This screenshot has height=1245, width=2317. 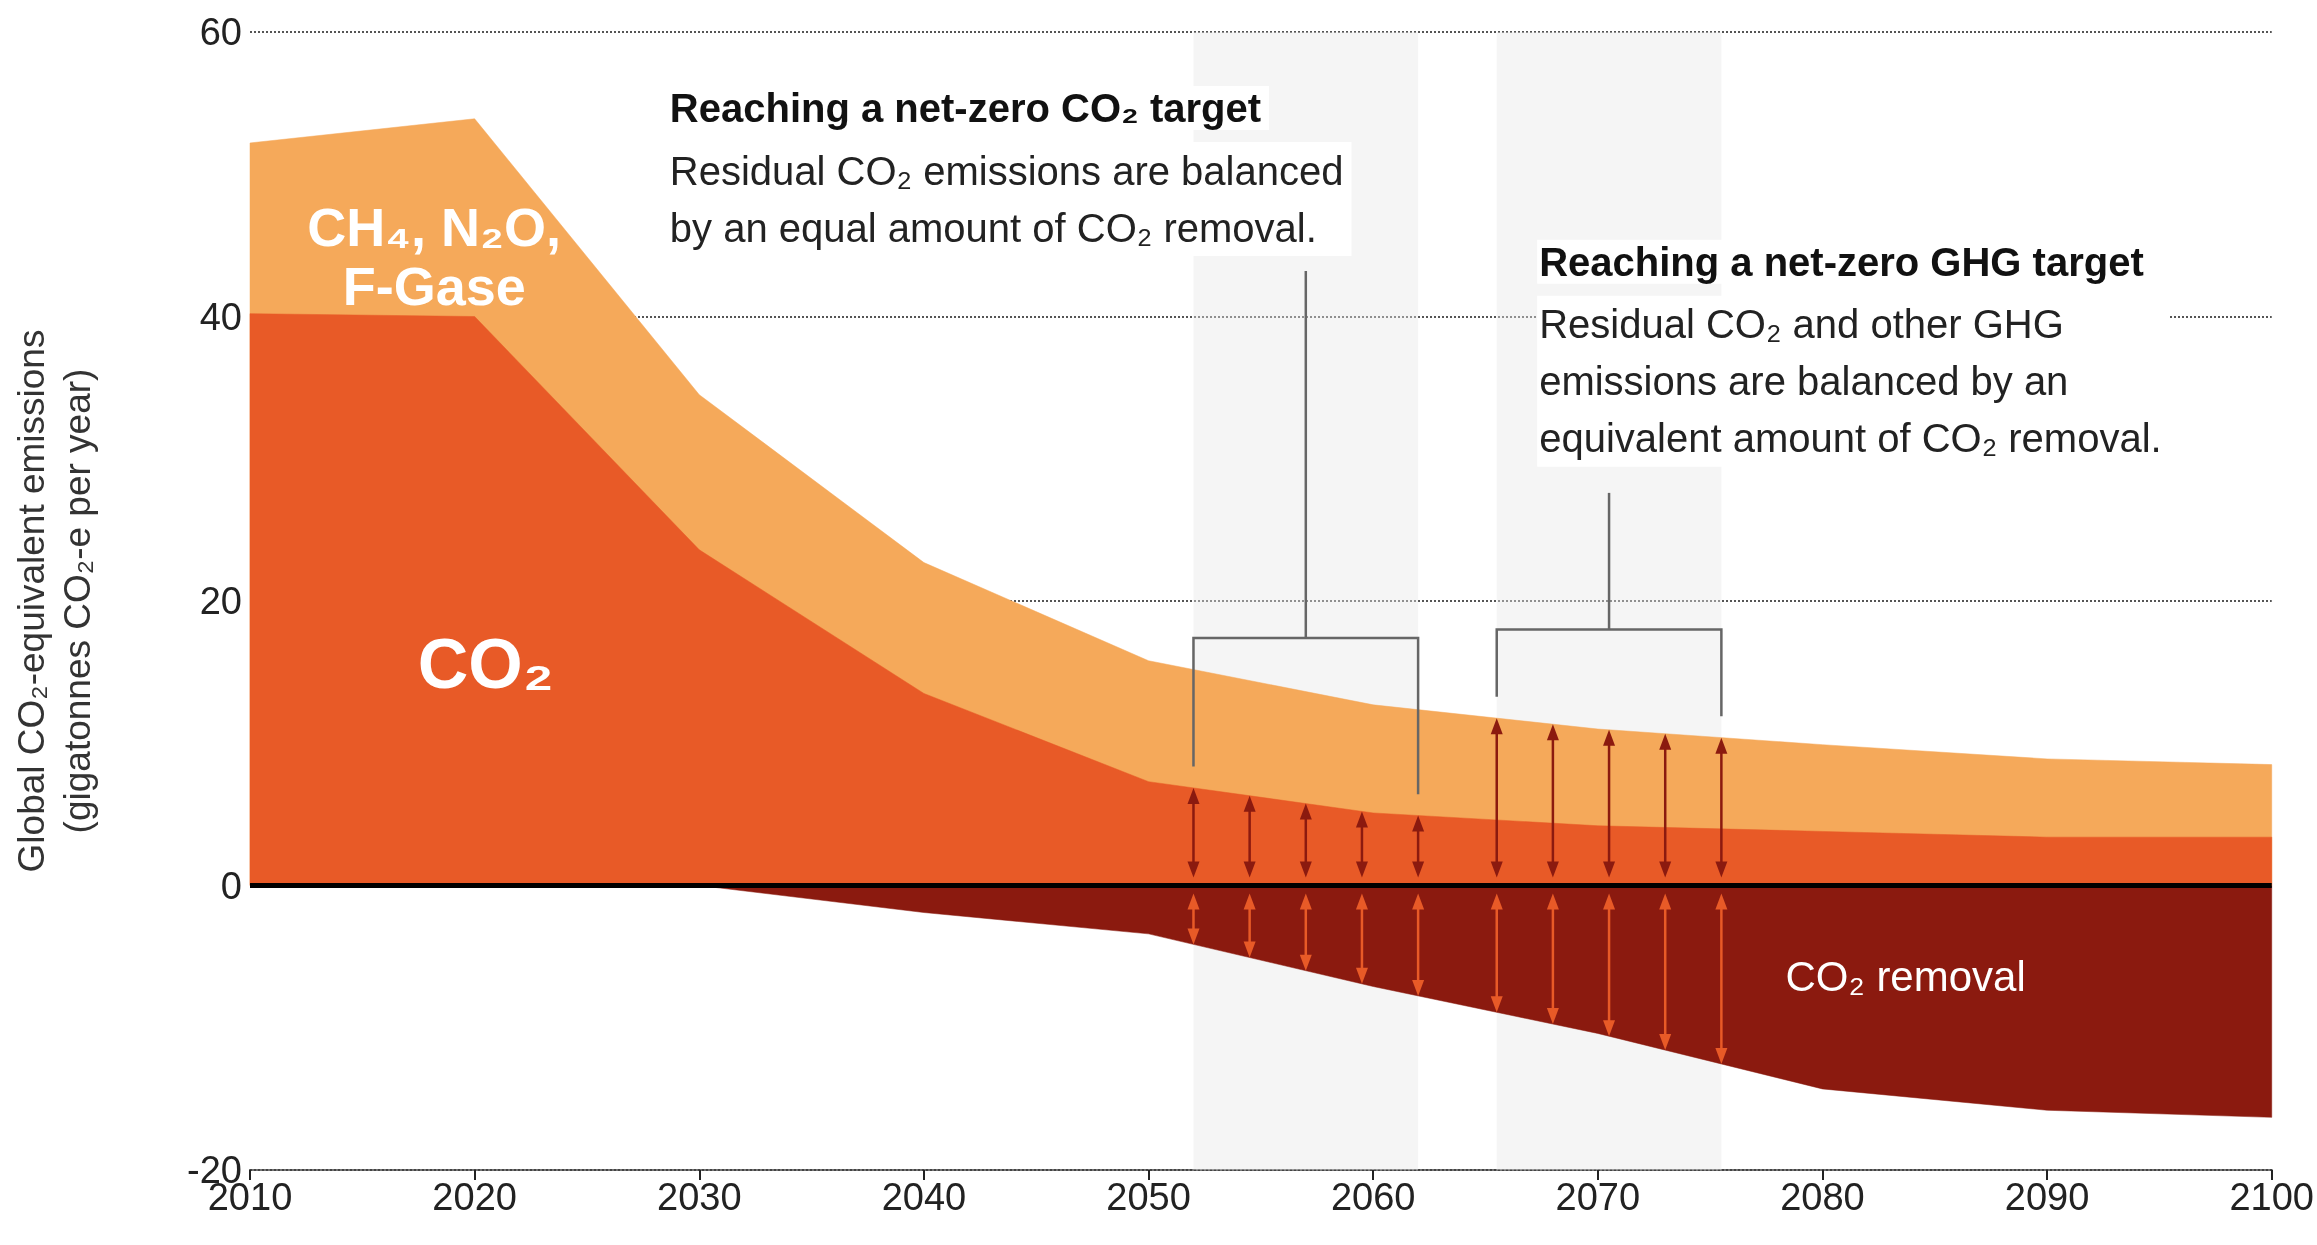 What do you see at coordinates (924, 1197) in the screenshot?
I see `x-tick-label: 2040` at bounding box center [924, 1197].